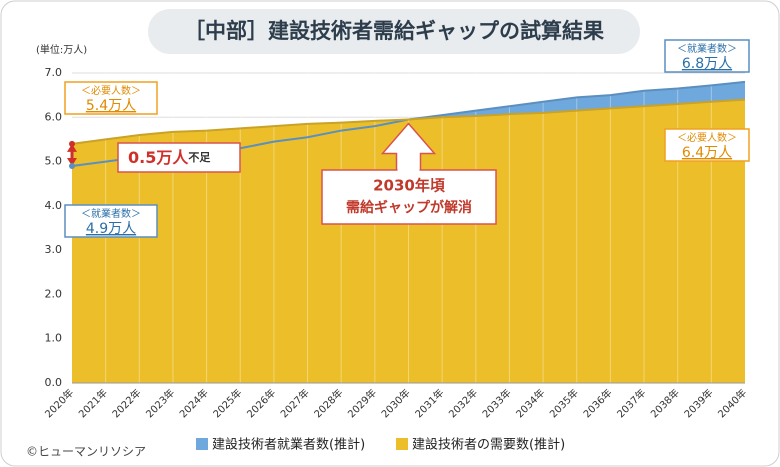  I want to click on callout-label: 2030年頃, so click(409, 186).